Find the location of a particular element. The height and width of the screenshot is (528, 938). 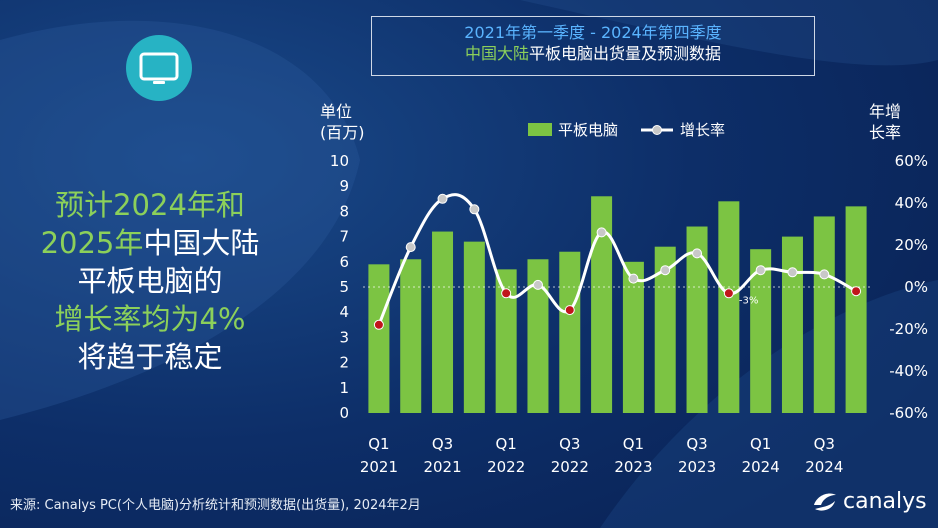

title-box: 2021年第一季度 - 2024年第四季度 中国大陆平板电脑出货量及预测数据 is located at coordinates (593, 46).